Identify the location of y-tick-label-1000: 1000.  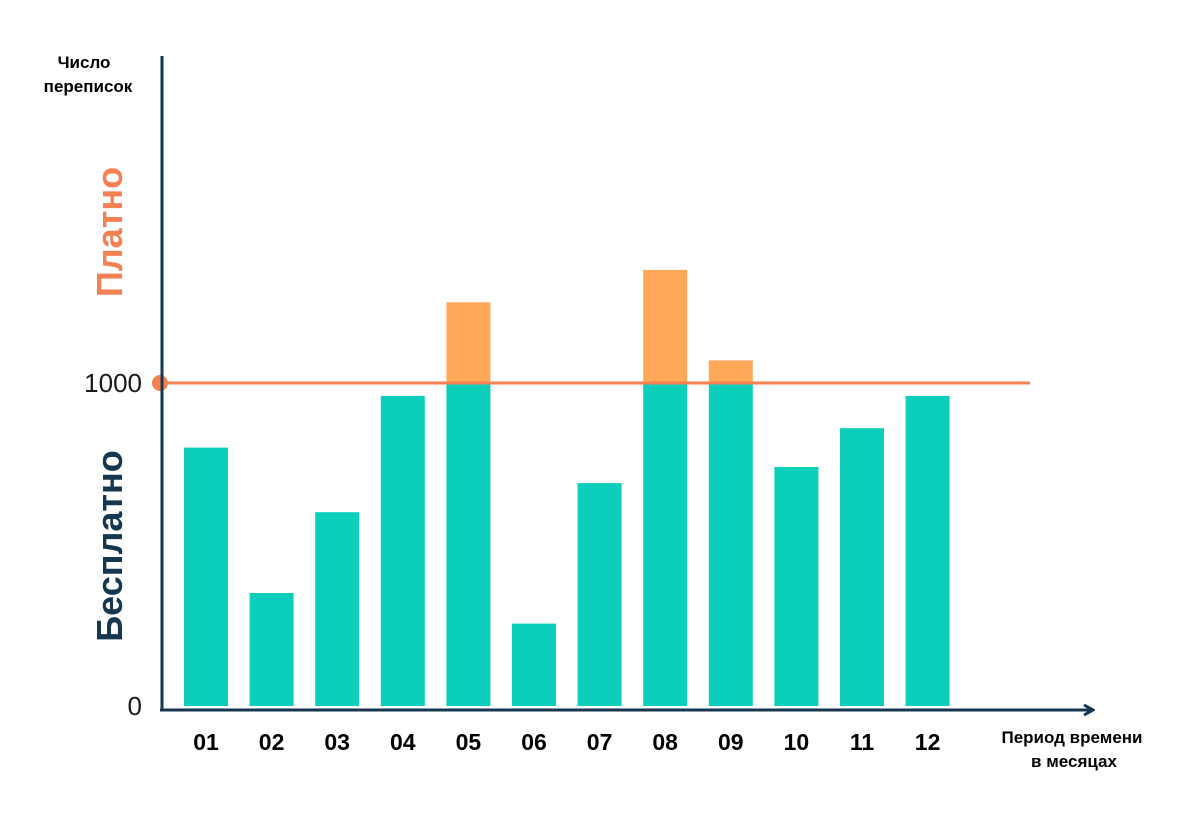
(113, 383).